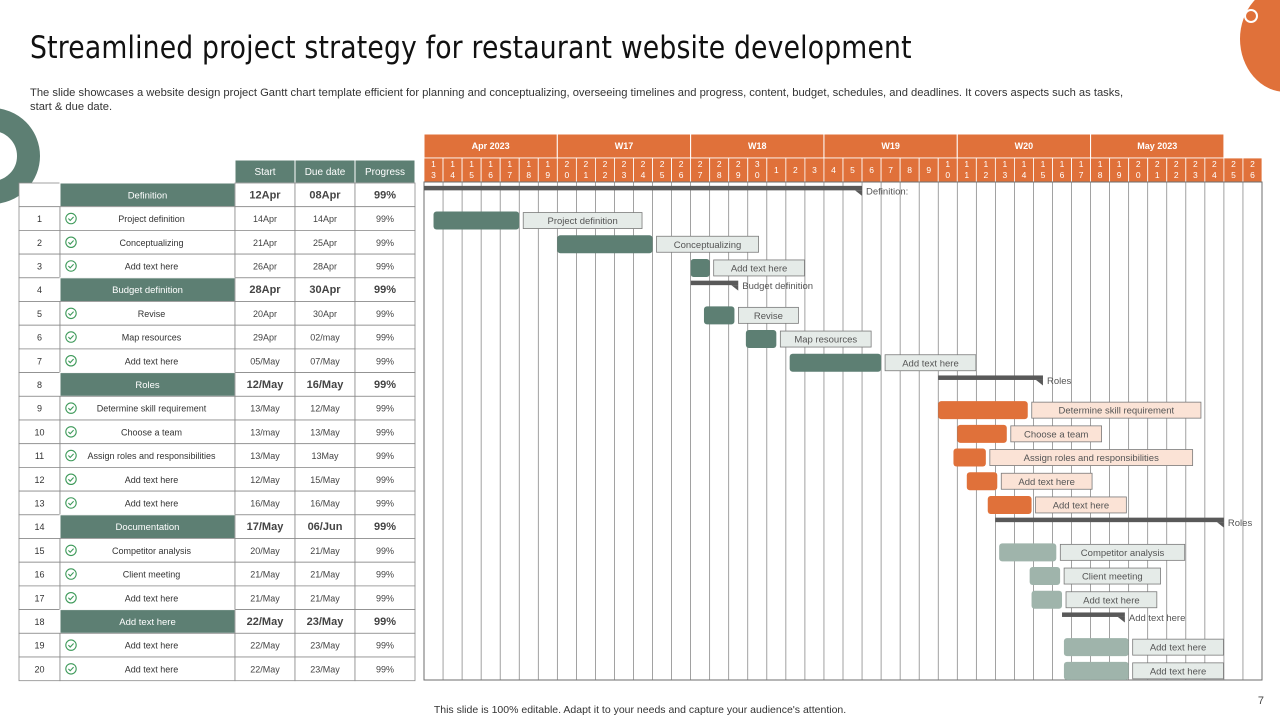 The image size is (1280, 720). What do you see at coordinates (700, 175) in the screenshot?
I see `day-digit-2: 7` at bounding box center [700, 175].